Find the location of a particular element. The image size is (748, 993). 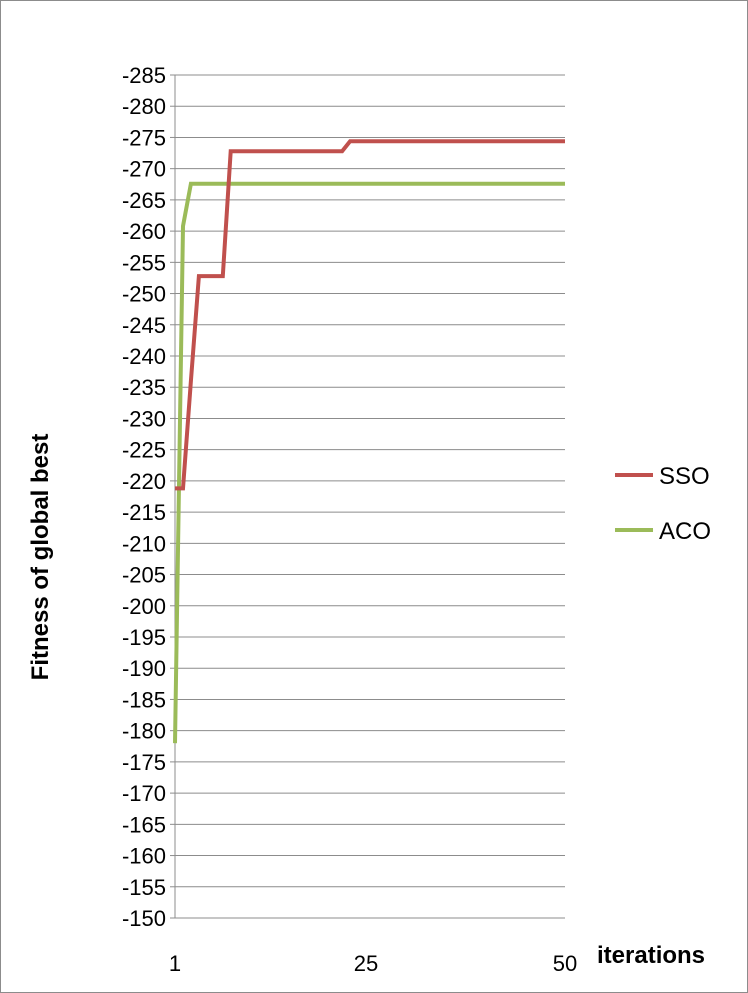

y-tick-label: -215 is located at coordinates (144, 512).